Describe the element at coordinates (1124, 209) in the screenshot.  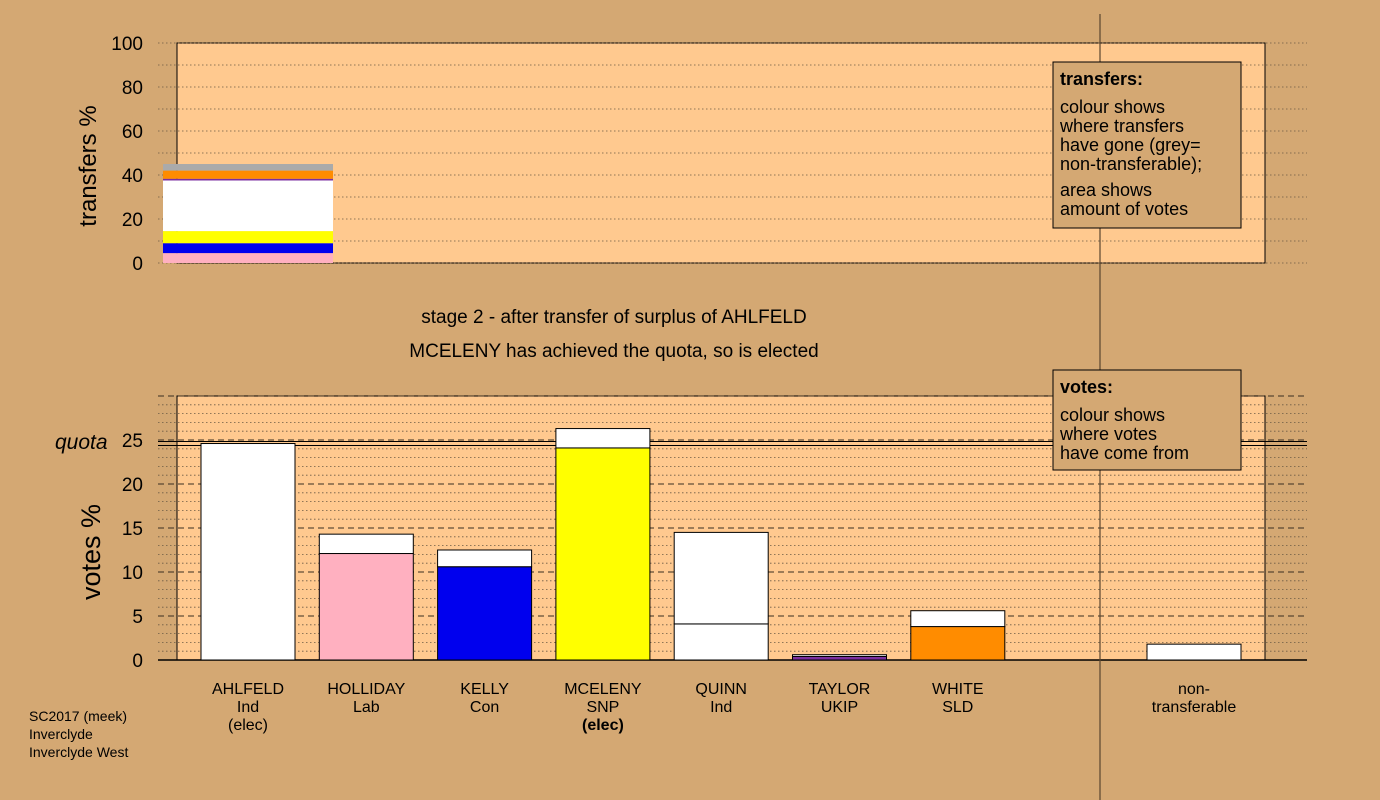
I see `transfers-legend-line-6: amount of votes` at that location.